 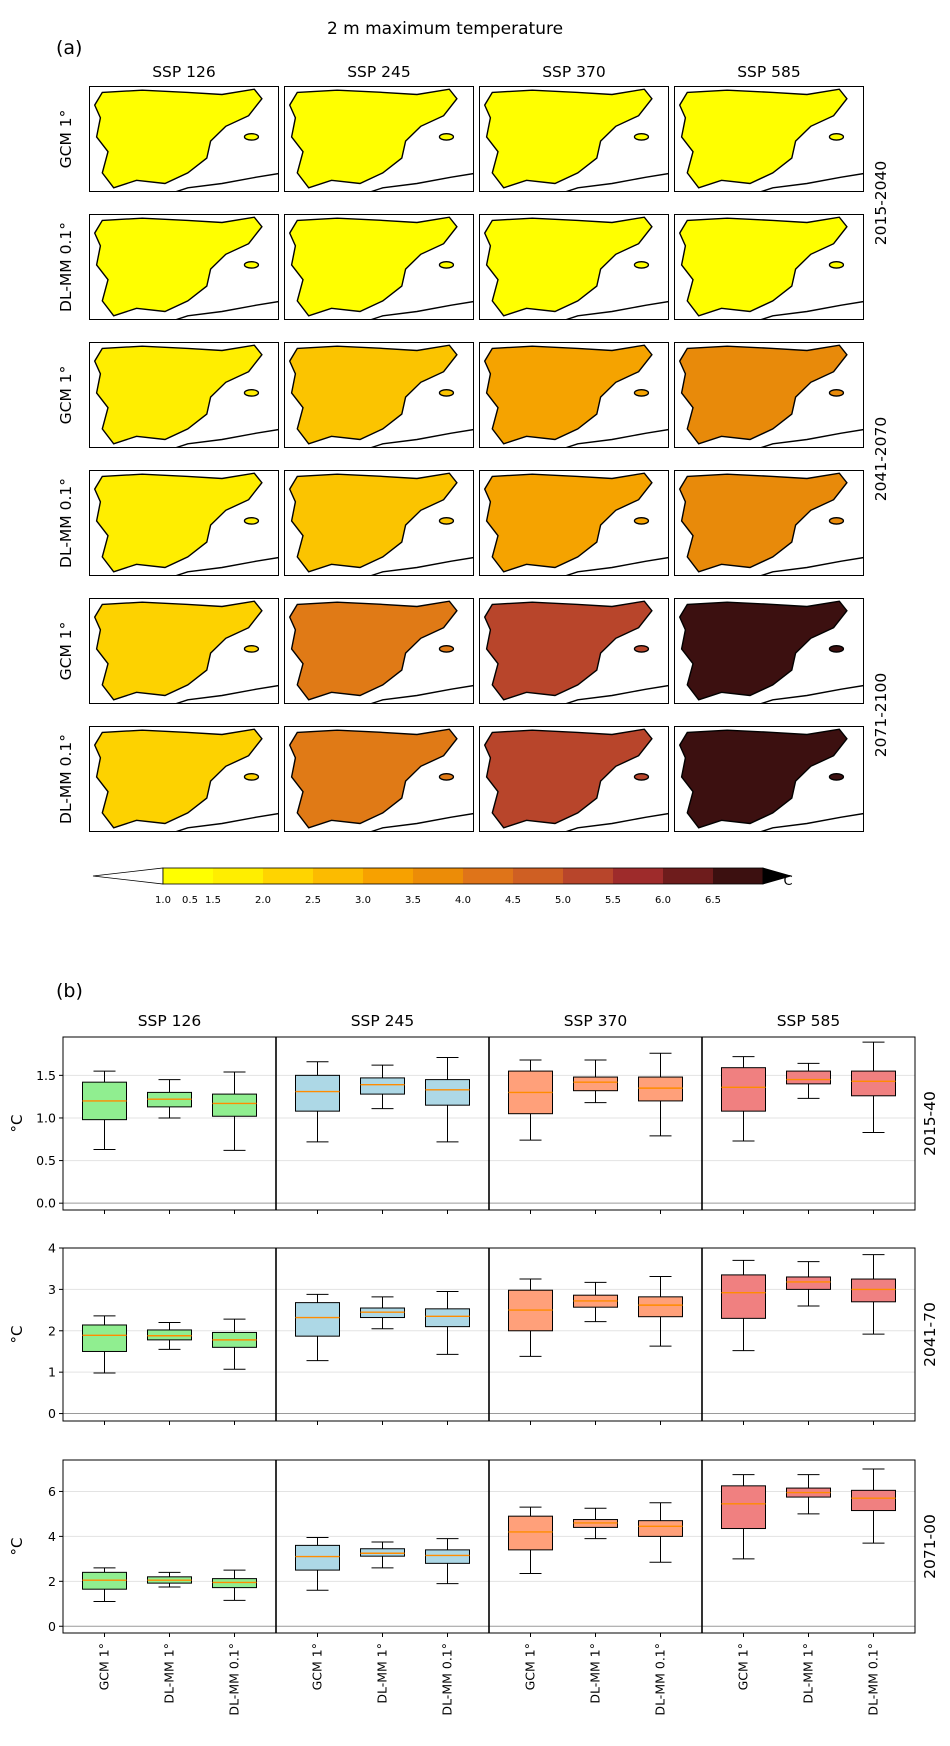 What do you see at coordinates (463, 900) in the screenshot?
I see `colorbar-tick-label: 4.0` at bounding box center [463, 900].